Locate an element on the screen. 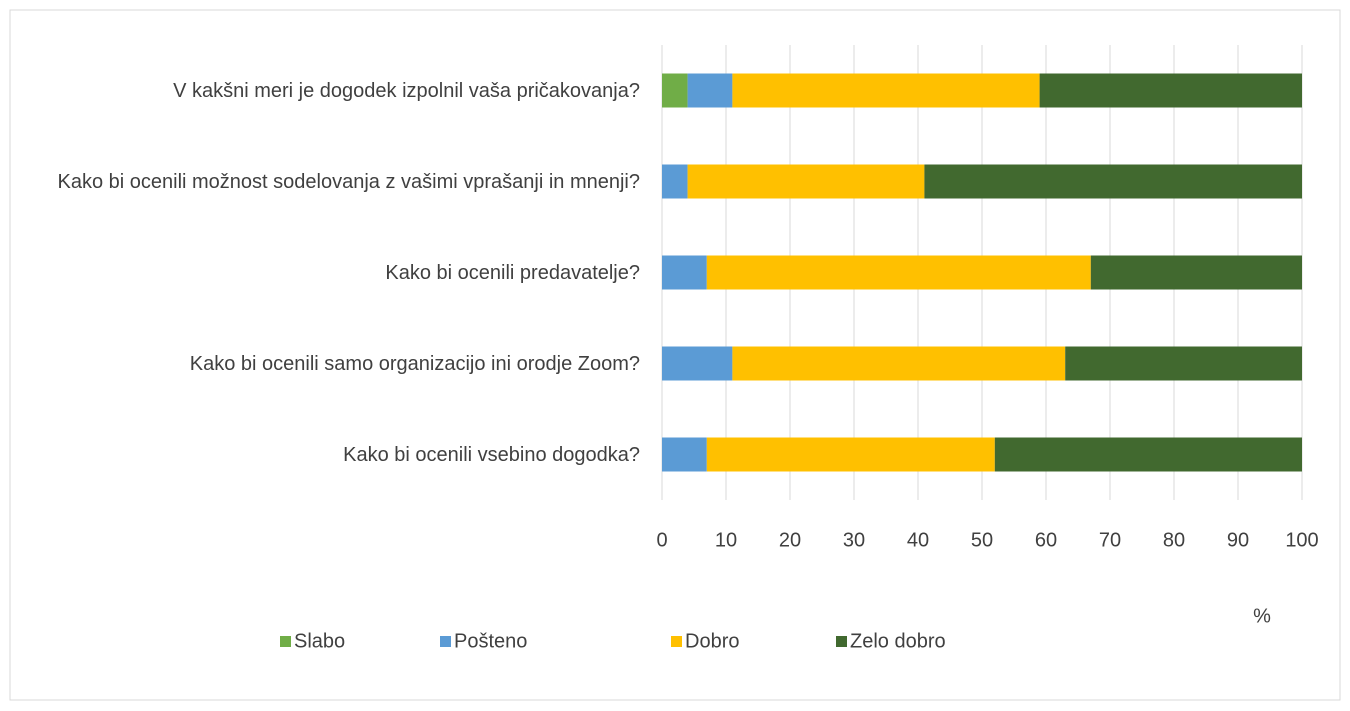 This screenshot has height=711, width=1350. legend-label: Dobro is located at coordinates (712, 641).